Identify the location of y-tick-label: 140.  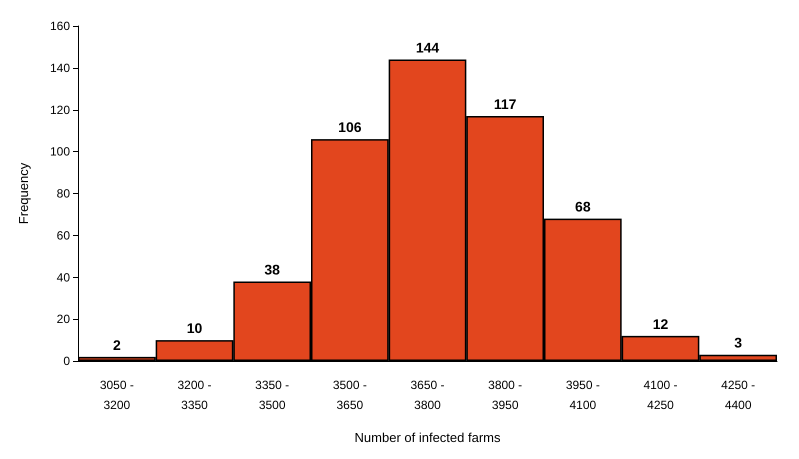
(60, 67).